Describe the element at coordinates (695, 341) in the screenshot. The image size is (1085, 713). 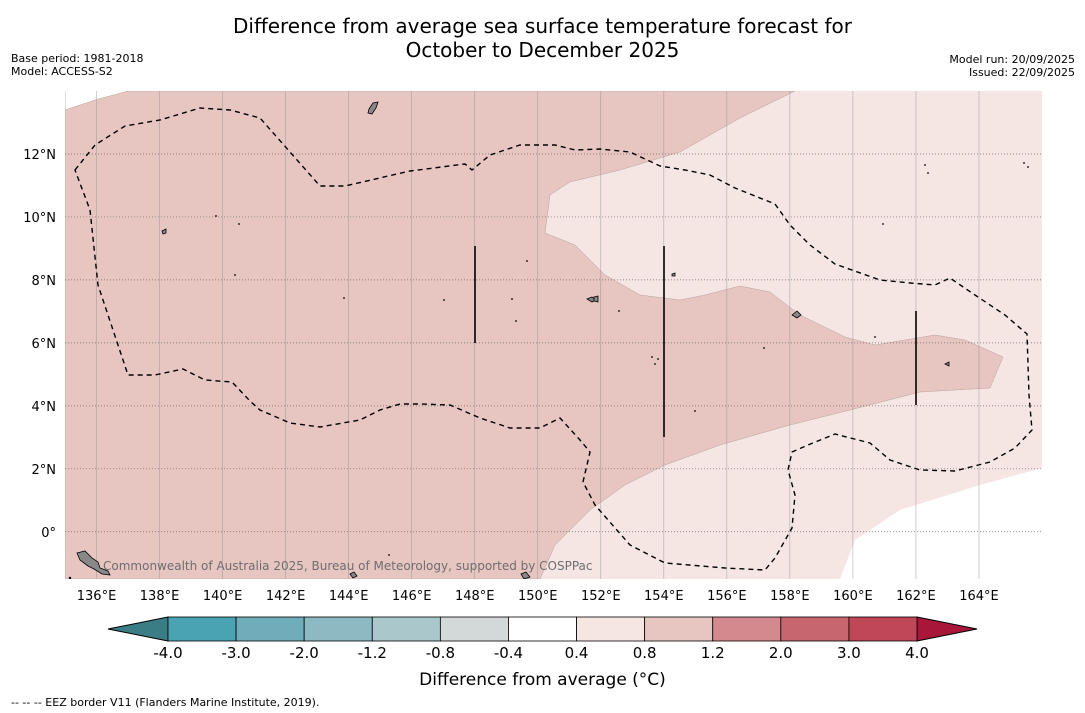
I see `survey-lines` at that location.